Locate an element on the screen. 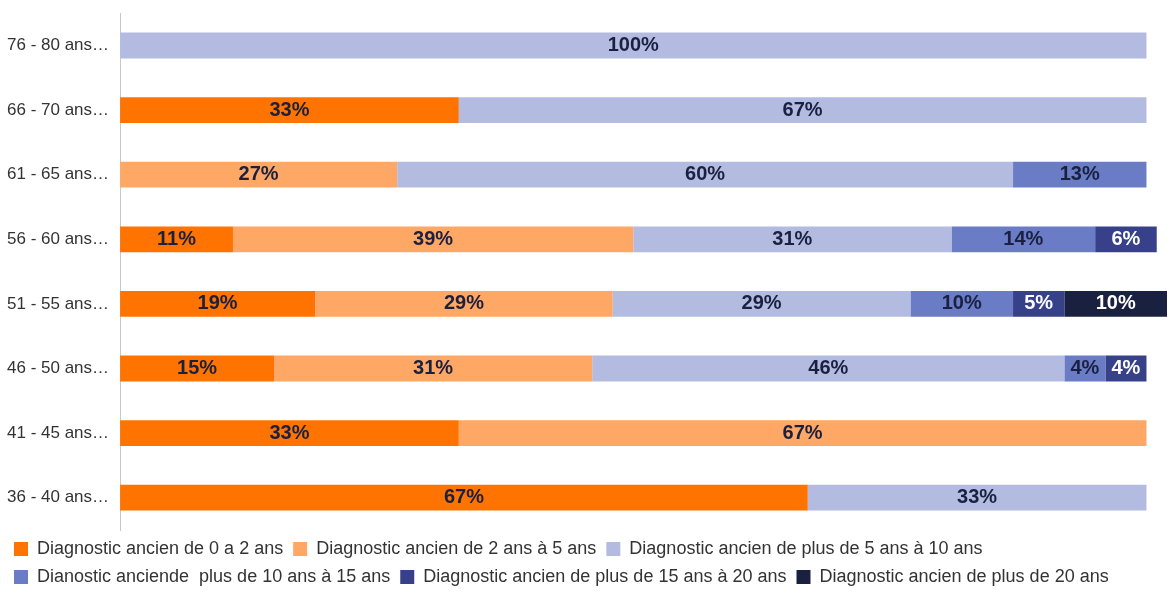 This screenshot has height=596, width=1169. data-label: 15% is located at coordinates (197, 367).